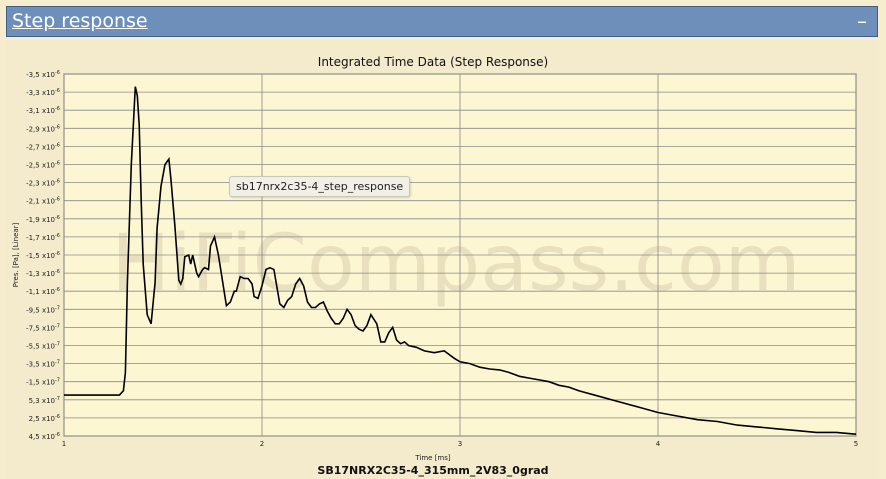 The width and height of the screenshot is (886, 479). I want to click on collapse-icon: –, so click(862, 21).